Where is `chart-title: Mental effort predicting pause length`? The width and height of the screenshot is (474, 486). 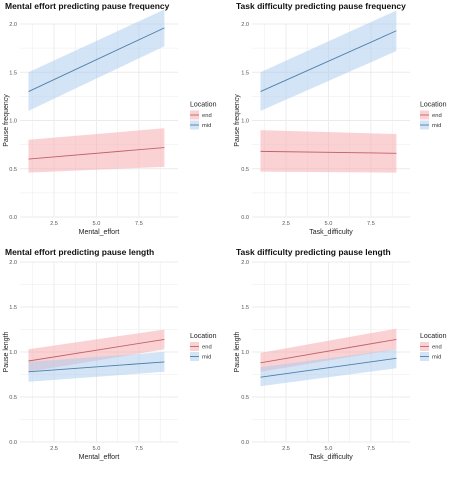
chart-title: Mental effort predicting pause length is located at coordinates (79, 252).